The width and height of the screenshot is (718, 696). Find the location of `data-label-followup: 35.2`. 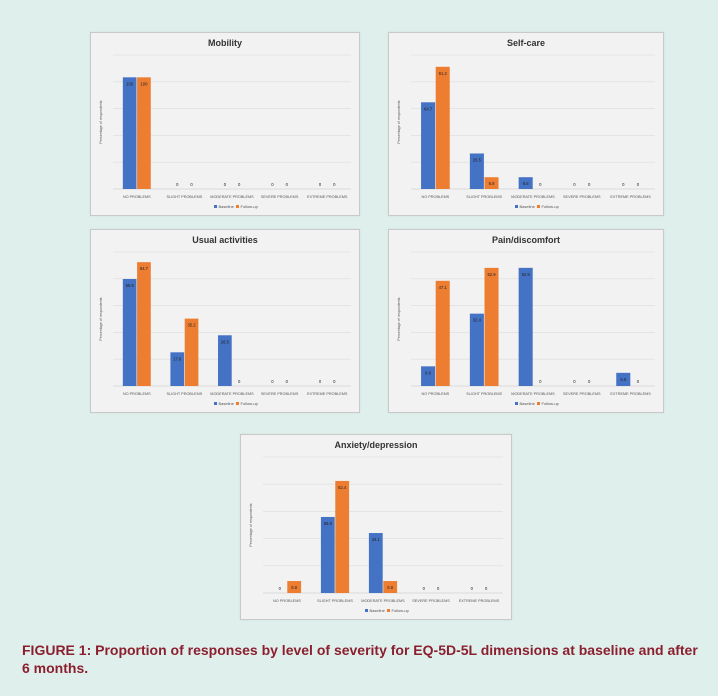

data-label-followup: 35.2 is located at coordinates (191, 325).